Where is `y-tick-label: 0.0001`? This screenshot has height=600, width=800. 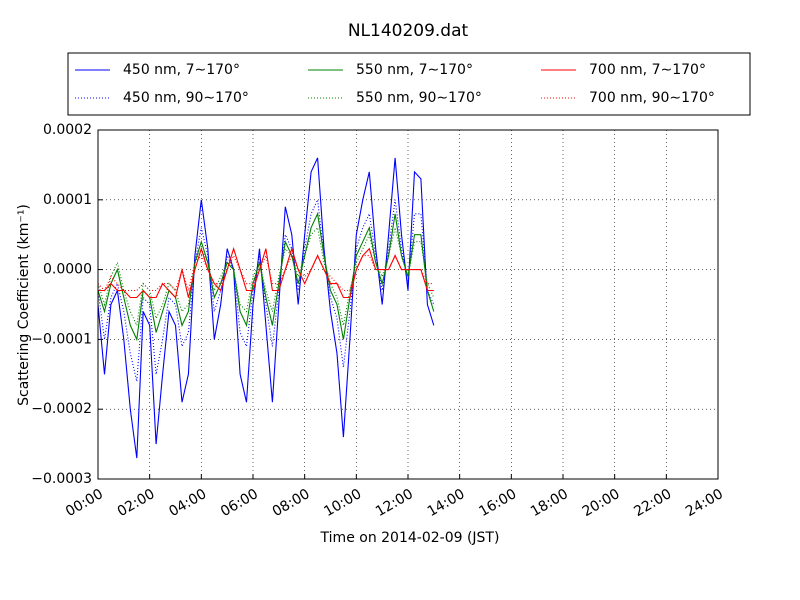
y-tick-label: 0.0001 is located at coordinates (67, 200).